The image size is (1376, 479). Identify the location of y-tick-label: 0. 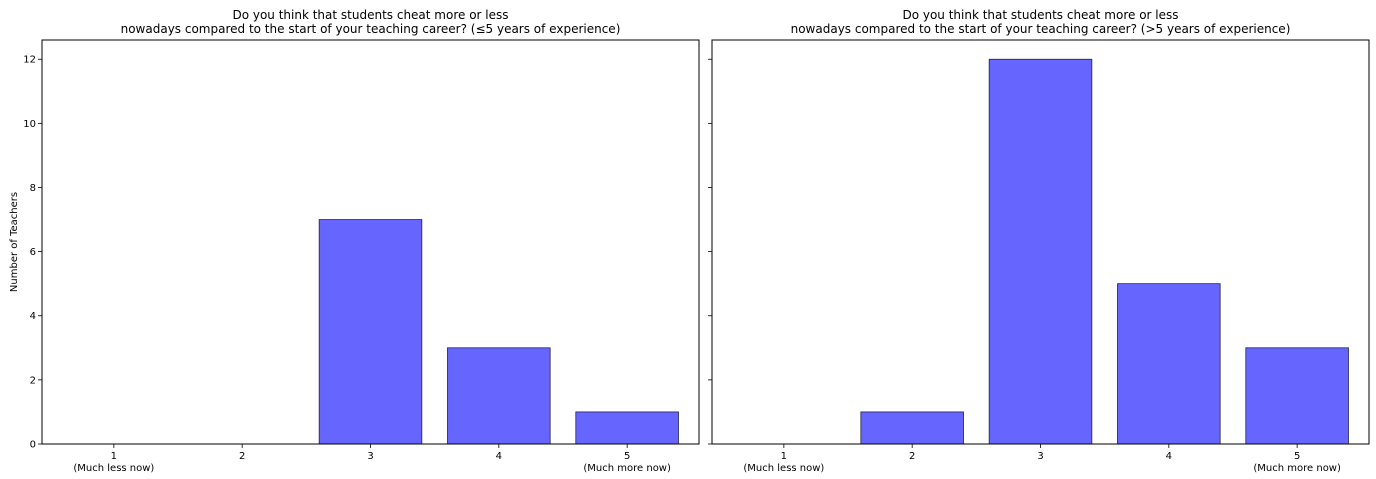
(33, 445).